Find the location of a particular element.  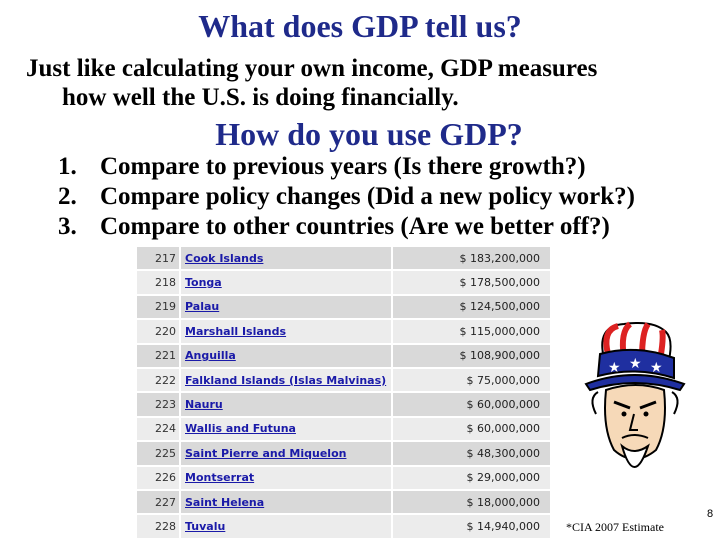

country-cell: Saint Helena is located at coordinates (287, 502).